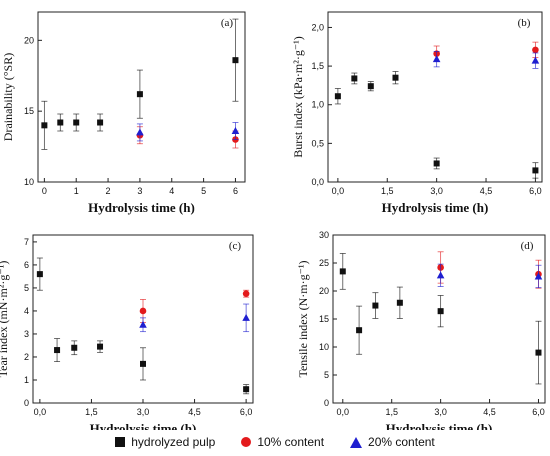 The height and width of the screenshot is (456, 550). I want to click on panel-tag: (a), so click(227, 23).